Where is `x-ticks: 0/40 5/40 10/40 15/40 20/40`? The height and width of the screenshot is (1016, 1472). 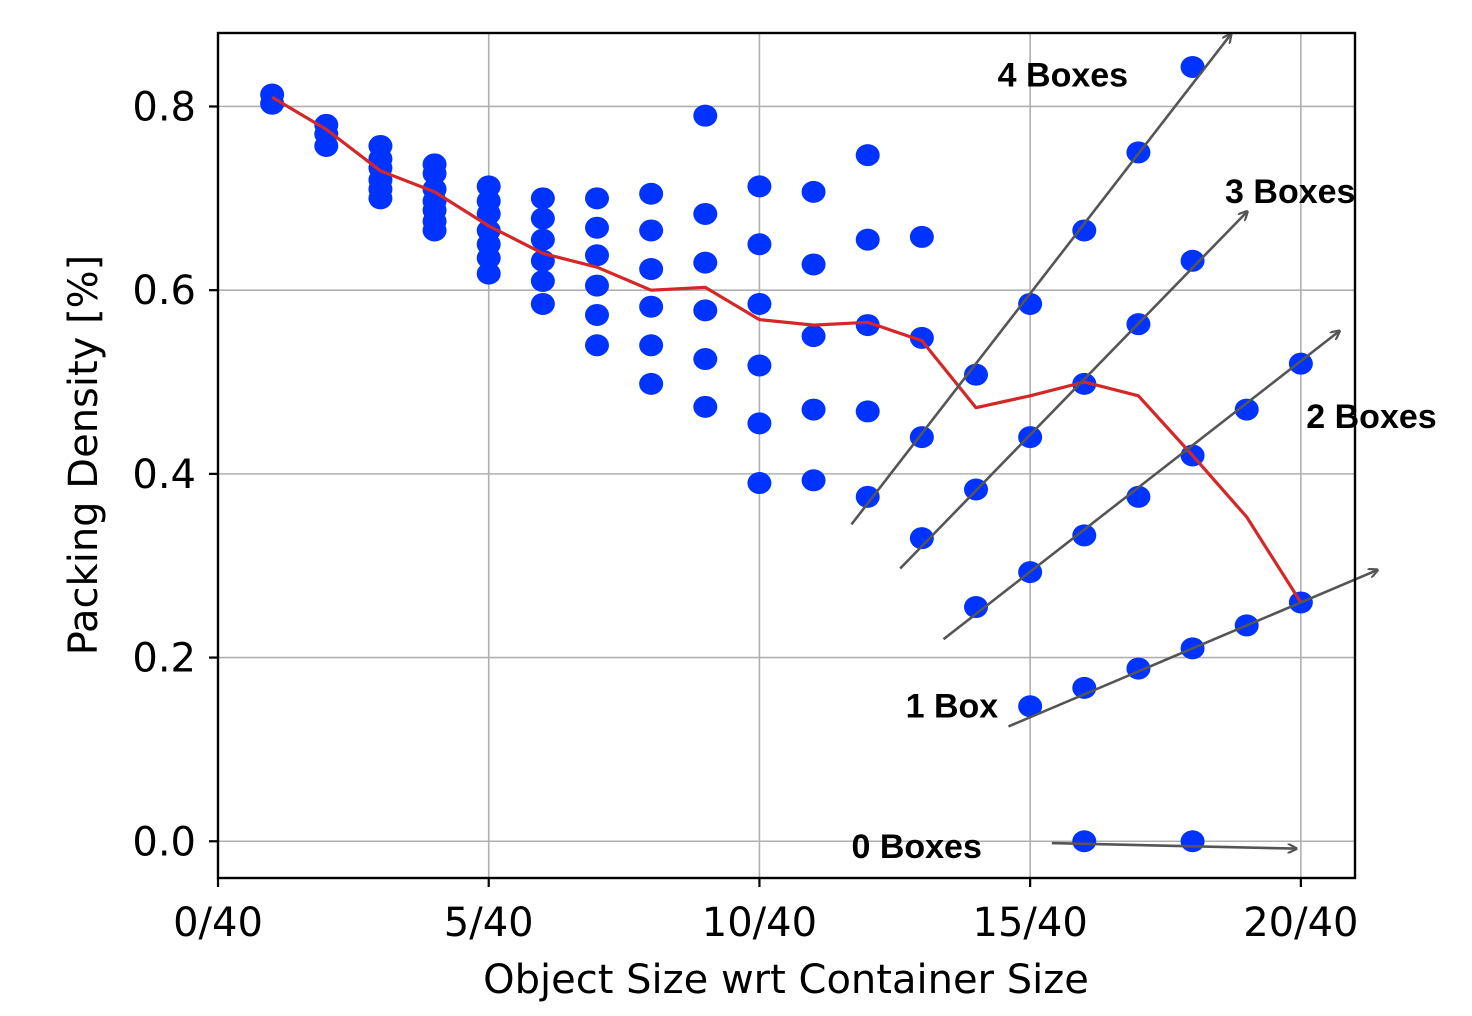
x-ticks: 0/40 5/40 10/40 15/40 20/40 is located at coordinates (765, 912).